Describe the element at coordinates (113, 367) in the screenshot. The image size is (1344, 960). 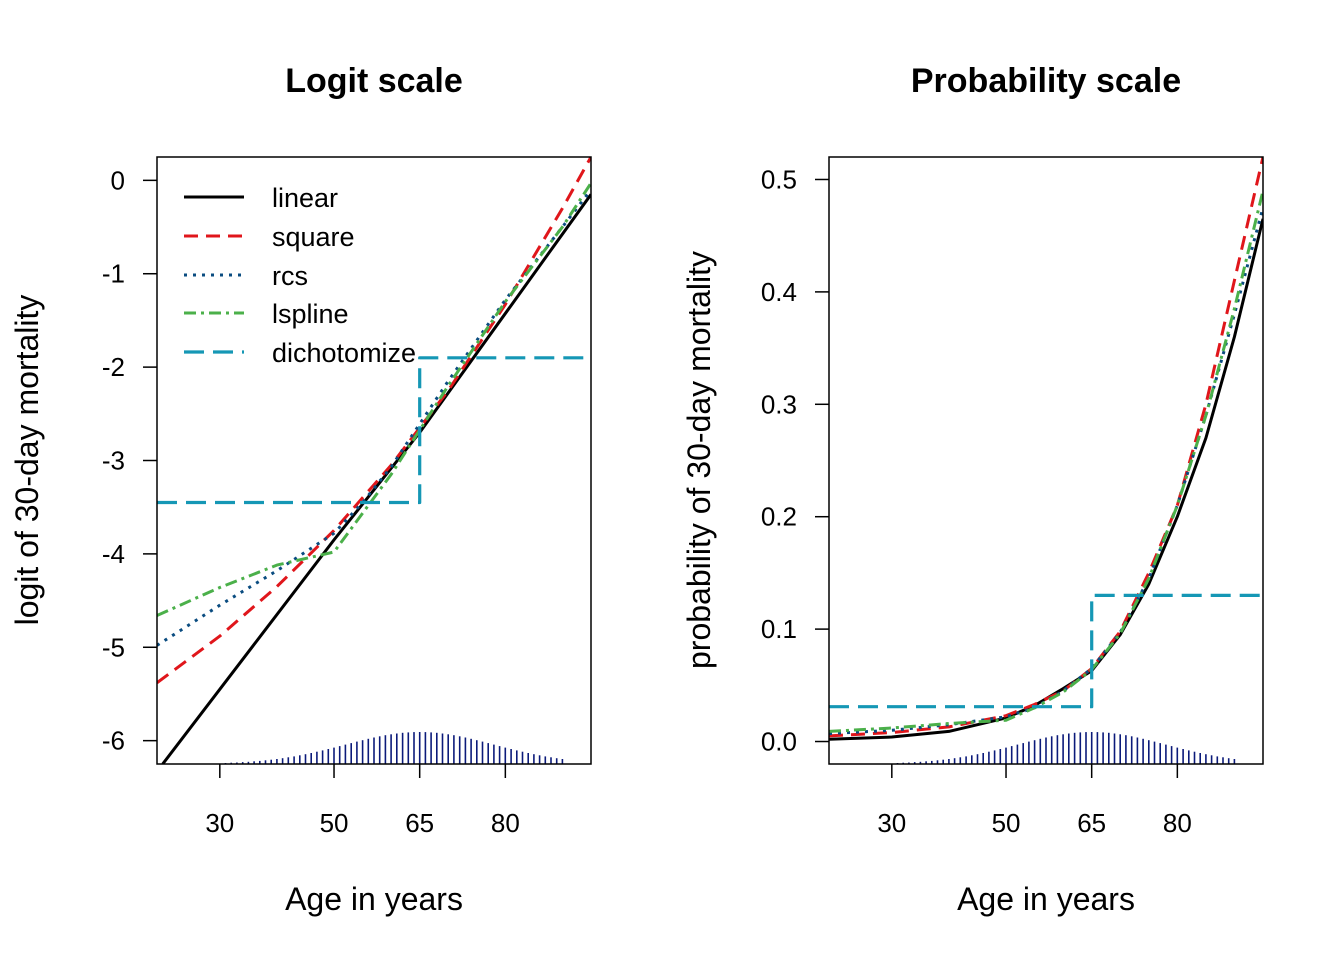
I see `y-tick-label: -2` at that location.